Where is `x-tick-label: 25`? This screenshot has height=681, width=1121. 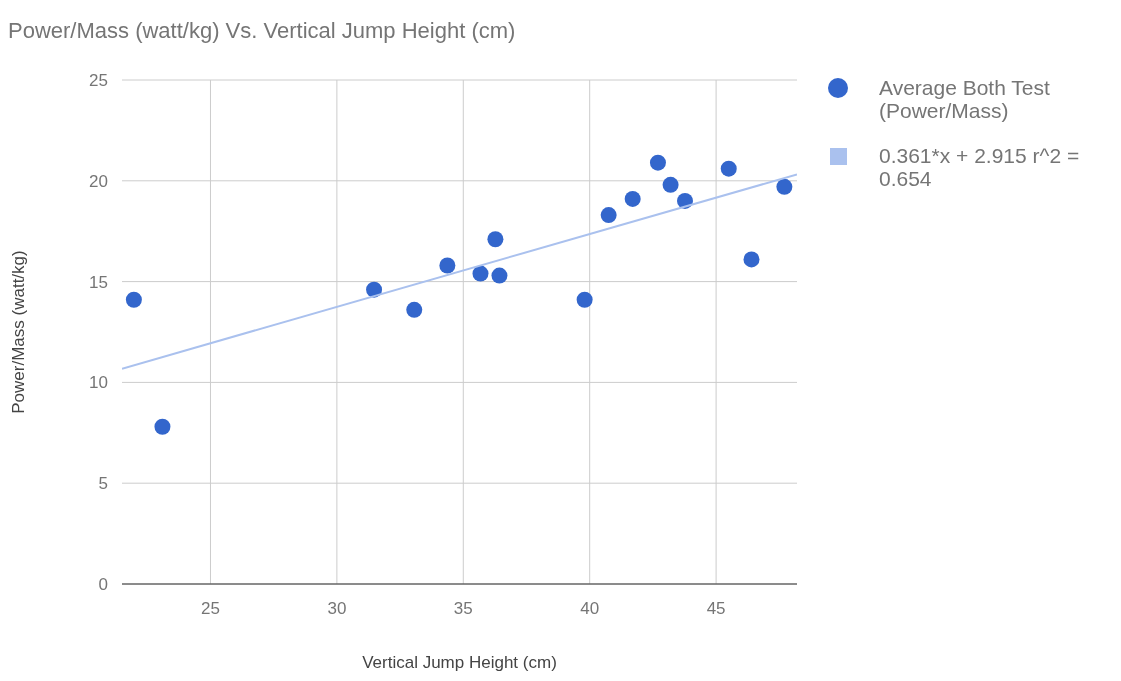 x-tick-label: 25 is located at coordinates (210, 608).